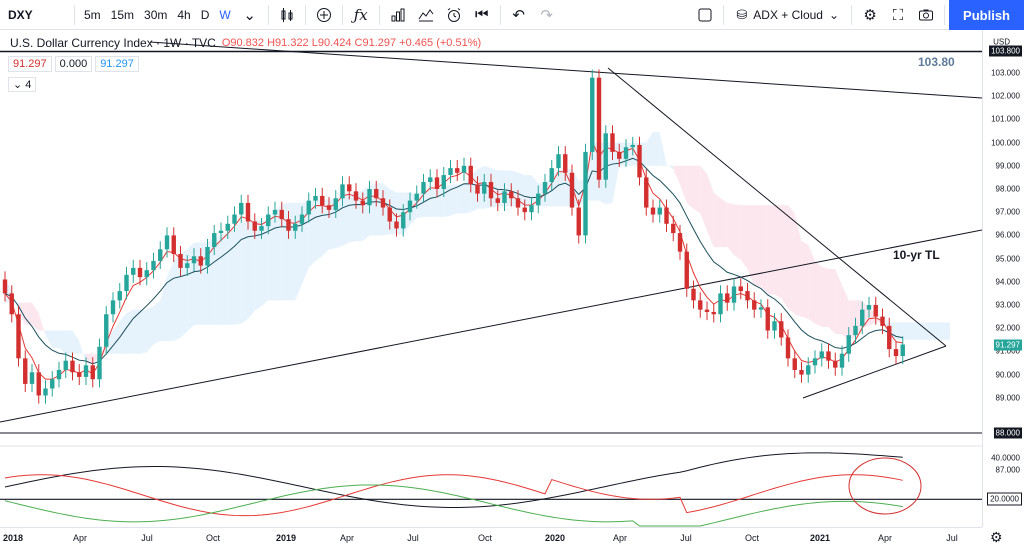  What do you see at coordinates (22, 84) in the screenshot?
I see `legend-collapse-button: ⌄ 4` at bounding box center [22, 84].